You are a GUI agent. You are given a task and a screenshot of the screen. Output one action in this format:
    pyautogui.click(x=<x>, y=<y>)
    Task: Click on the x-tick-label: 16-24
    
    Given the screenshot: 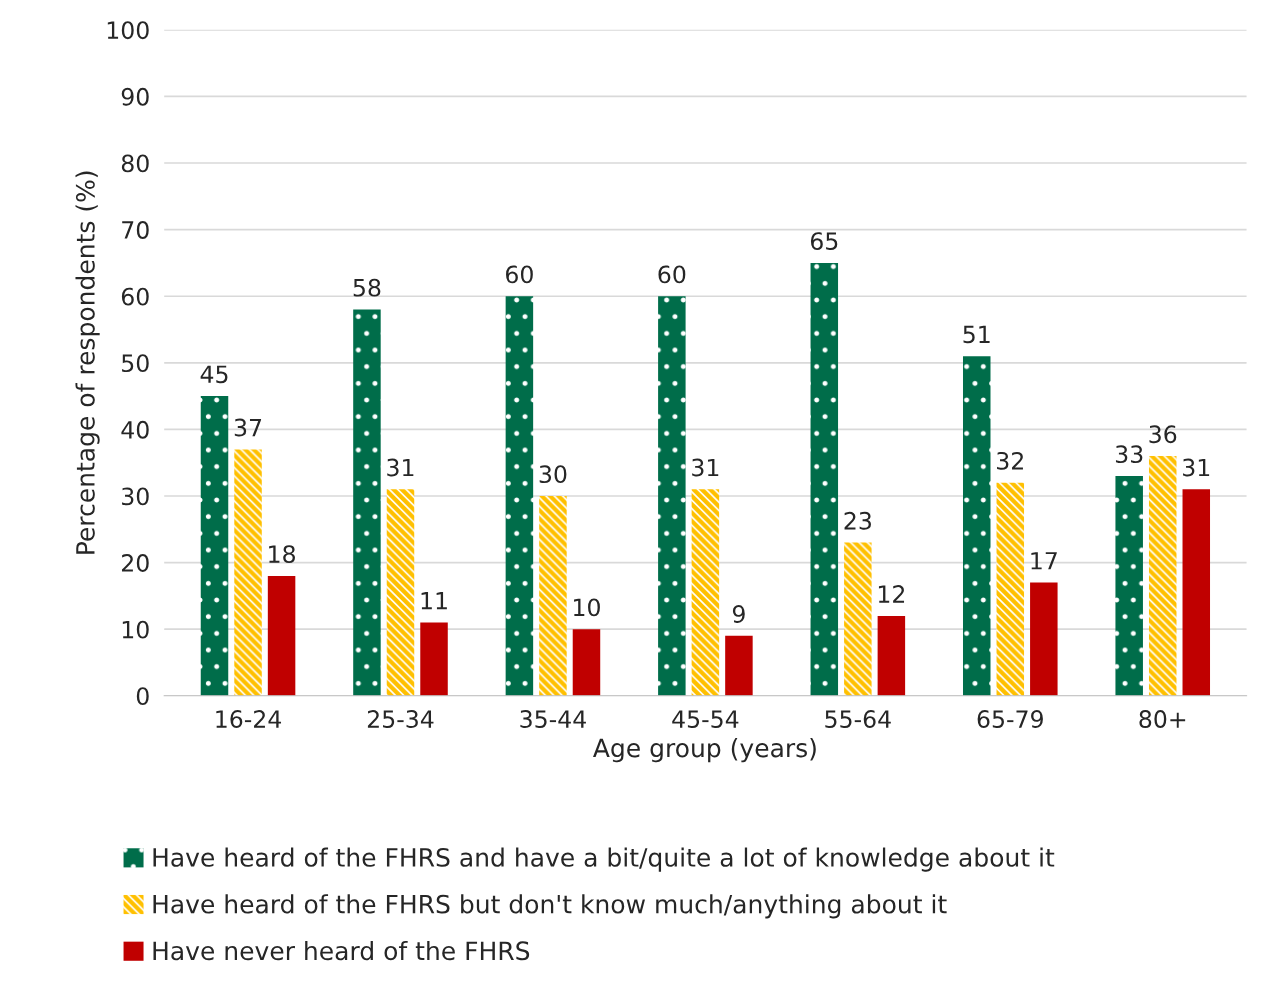 What is the action you would take?
    pyautogui.click(x=249, y=719)
    